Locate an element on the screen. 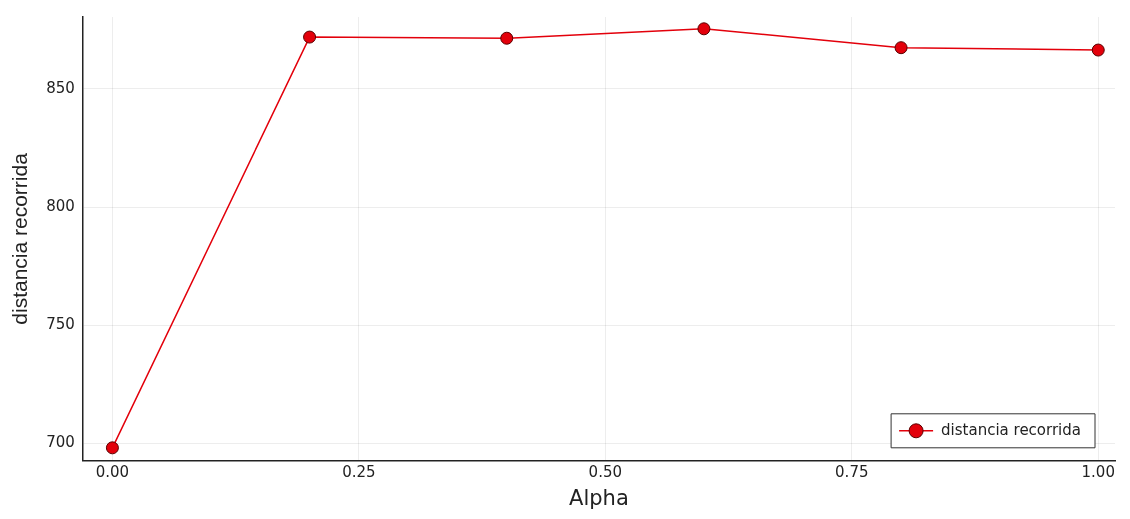  y-tick-label: 850 is located at coordinates (60, 87).